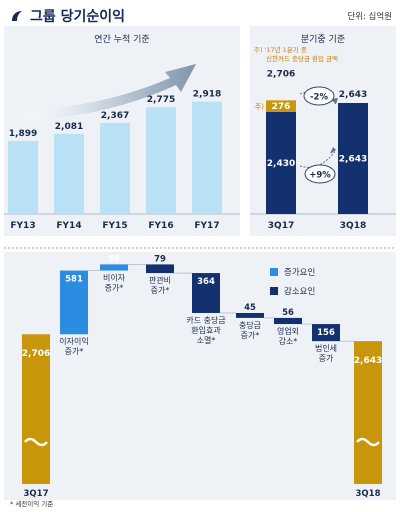 This screenshot has width=400, height=512. I want to click on waterfall-step-label: 감소*, so click(288, 341).